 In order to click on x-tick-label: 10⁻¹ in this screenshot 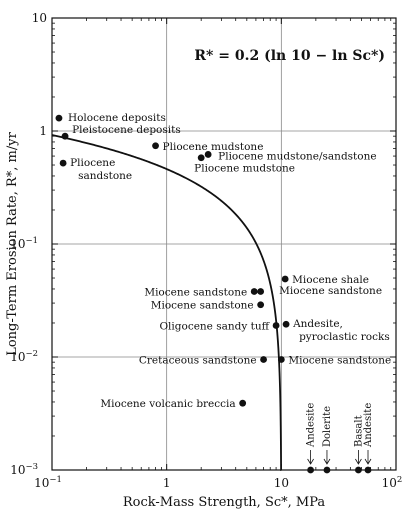, I will do `click(48, 482)`.